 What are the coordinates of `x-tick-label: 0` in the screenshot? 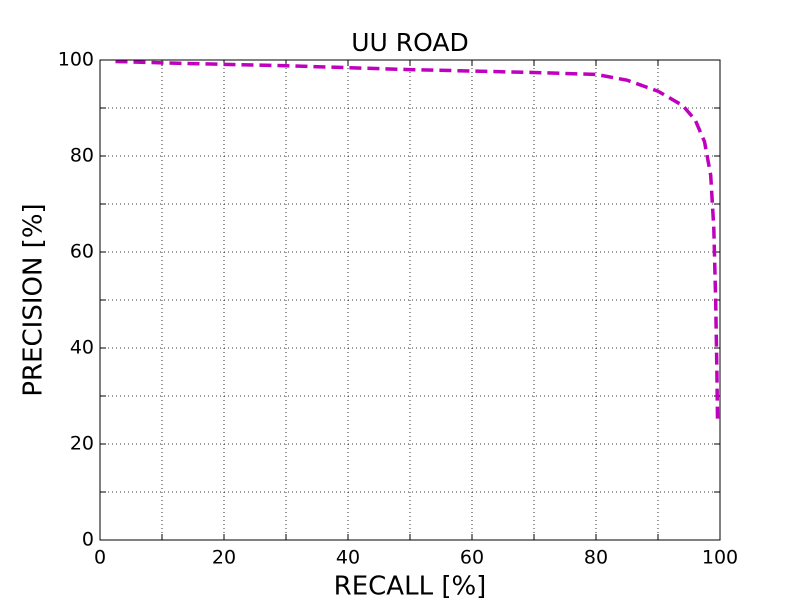 It's located at (100, 558).